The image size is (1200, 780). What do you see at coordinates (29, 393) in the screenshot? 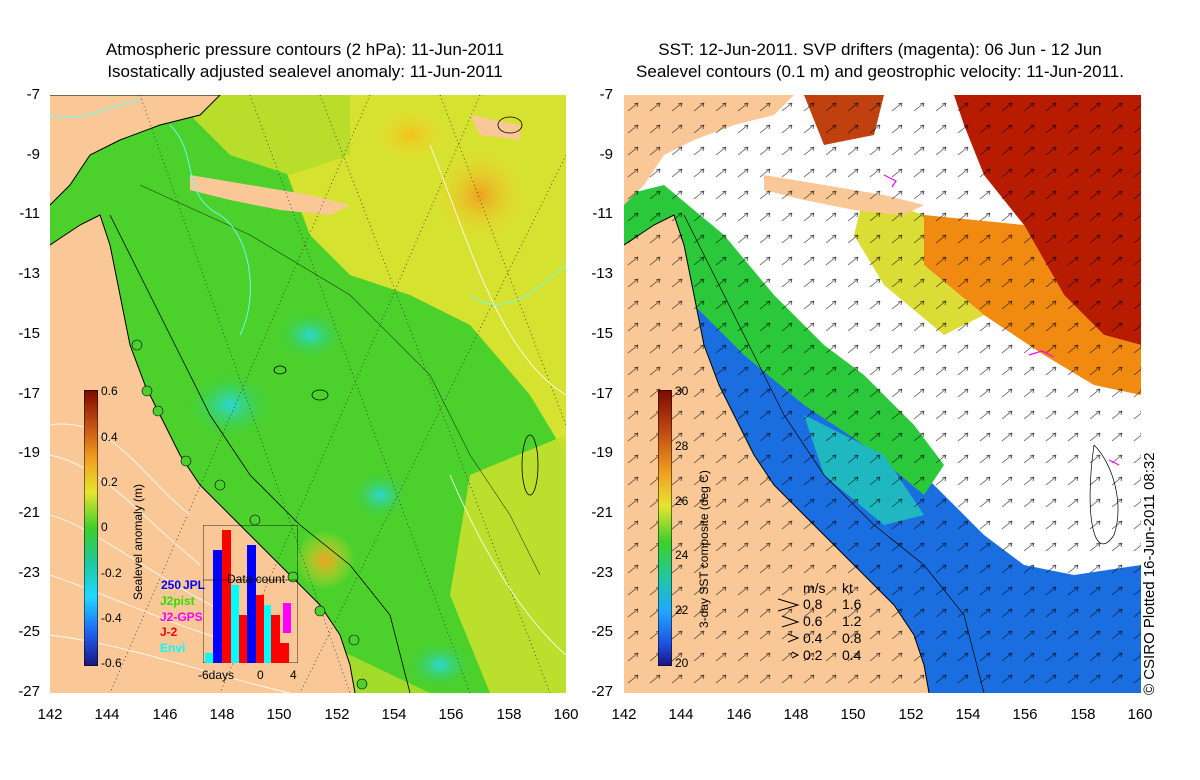
I see `left-ytick: -17` at bounding box center [29, 393].